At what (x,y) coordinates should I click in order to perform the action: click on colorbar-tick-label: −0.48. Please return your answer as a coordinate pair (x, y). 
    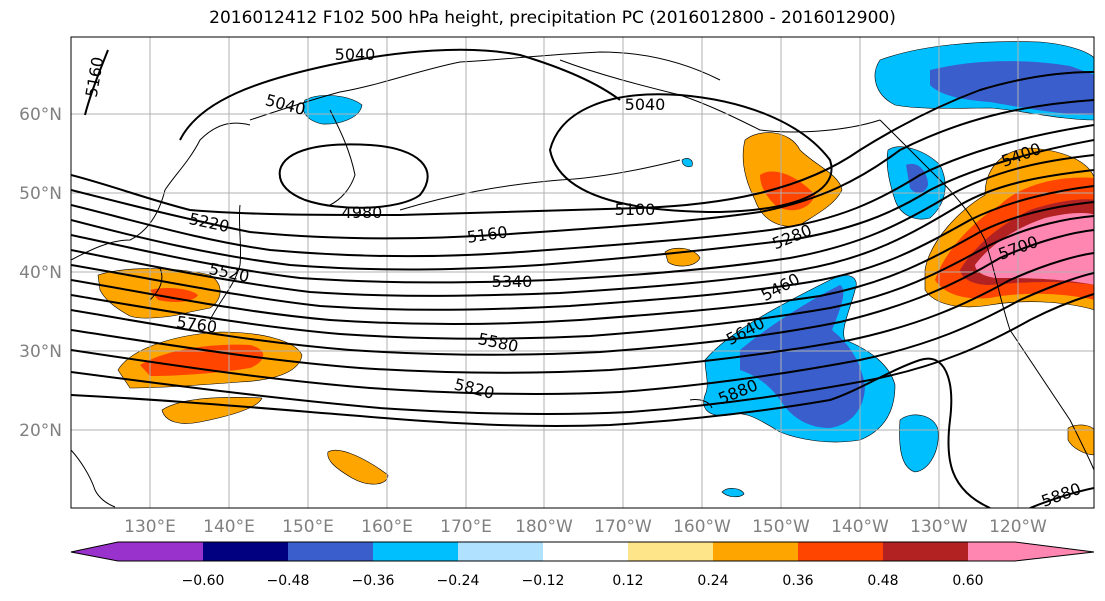
    Looking at the image, I should click on (288, 581).